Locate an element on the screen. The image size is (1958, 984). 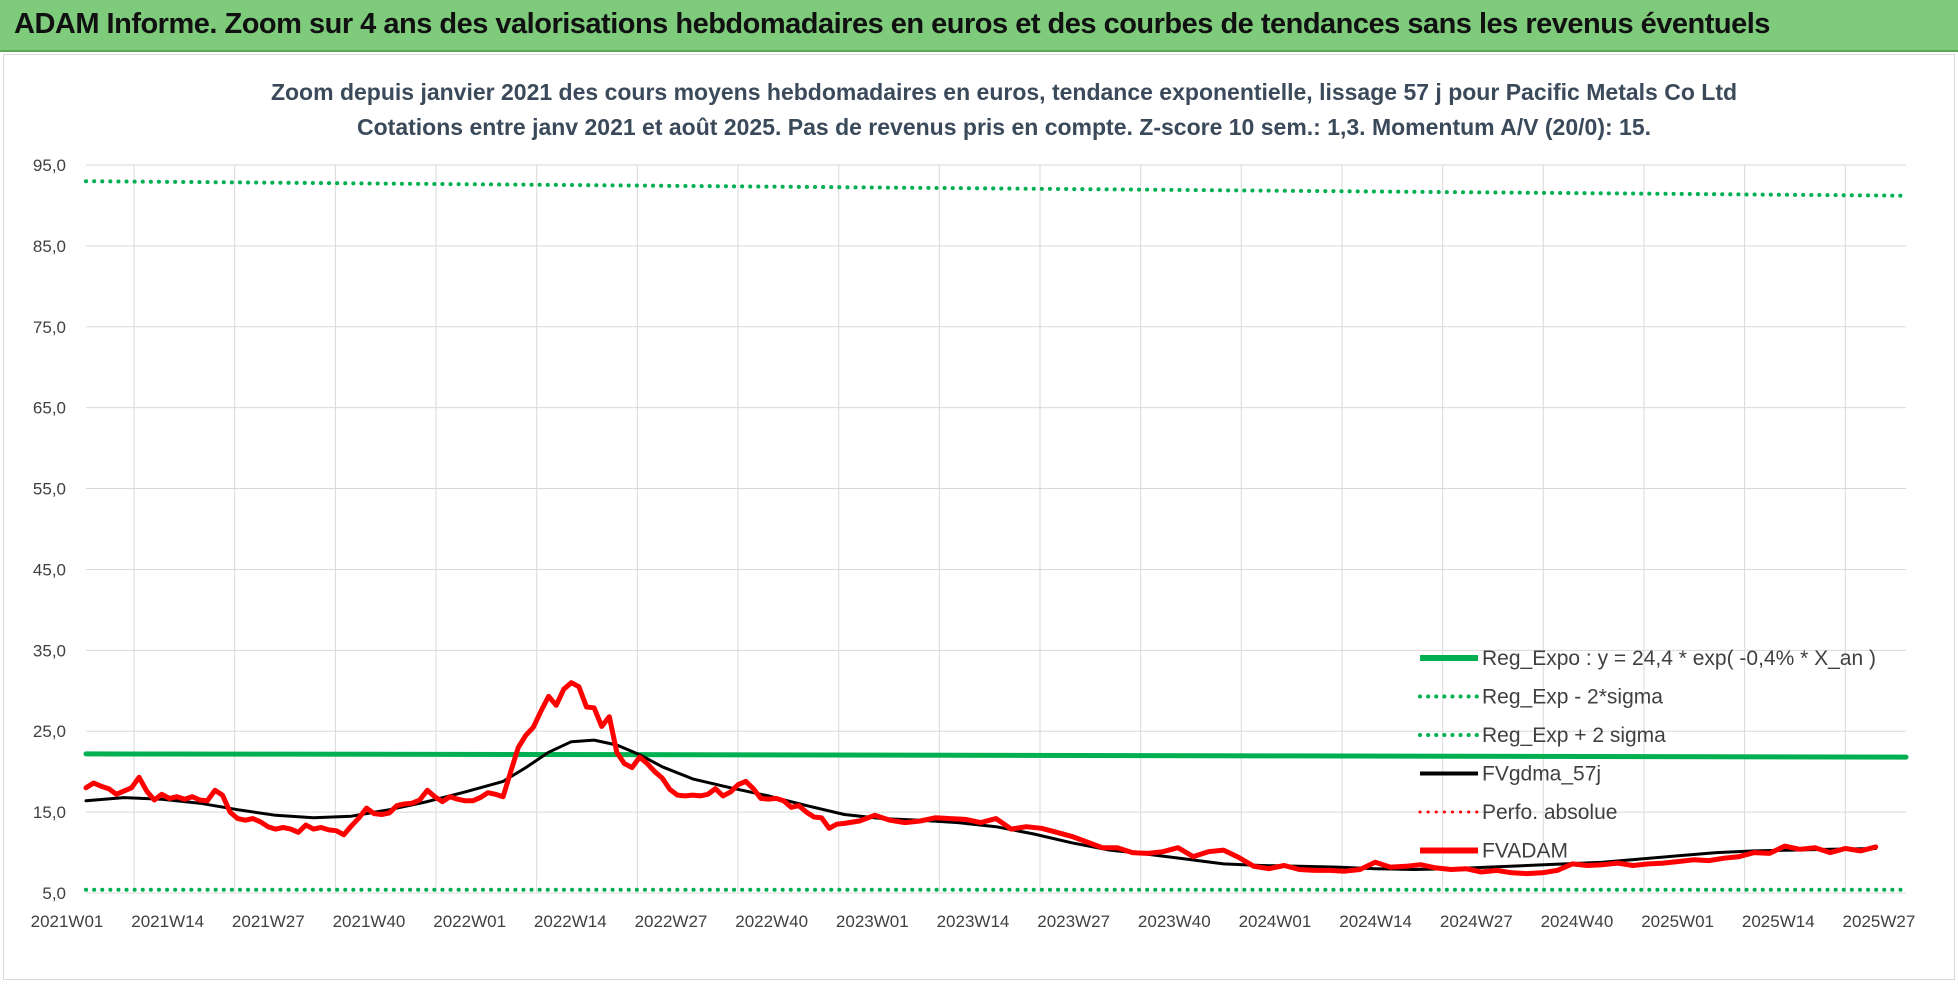
legend-entry: Reg_Exp - 2*sigma is located at coordinates (1572, 697).